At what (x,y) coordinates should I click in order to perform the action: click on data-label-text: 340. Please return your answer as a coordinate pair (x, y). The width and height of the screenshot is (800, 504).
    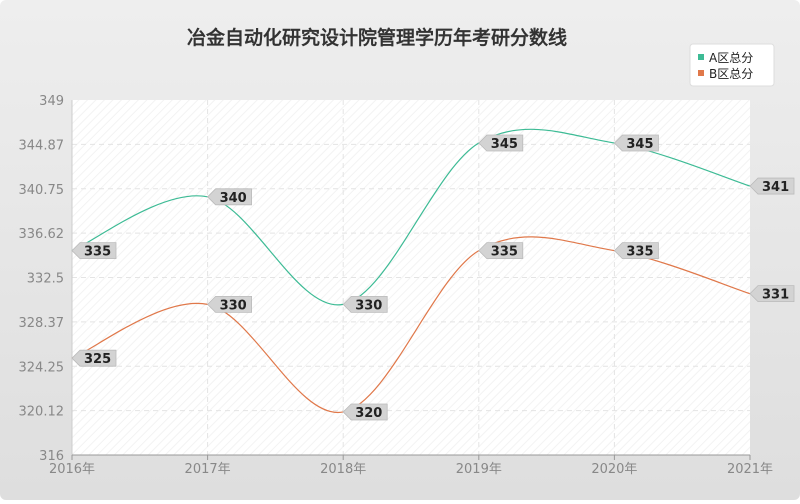
    Looking at the image, I should click on (233, 198).